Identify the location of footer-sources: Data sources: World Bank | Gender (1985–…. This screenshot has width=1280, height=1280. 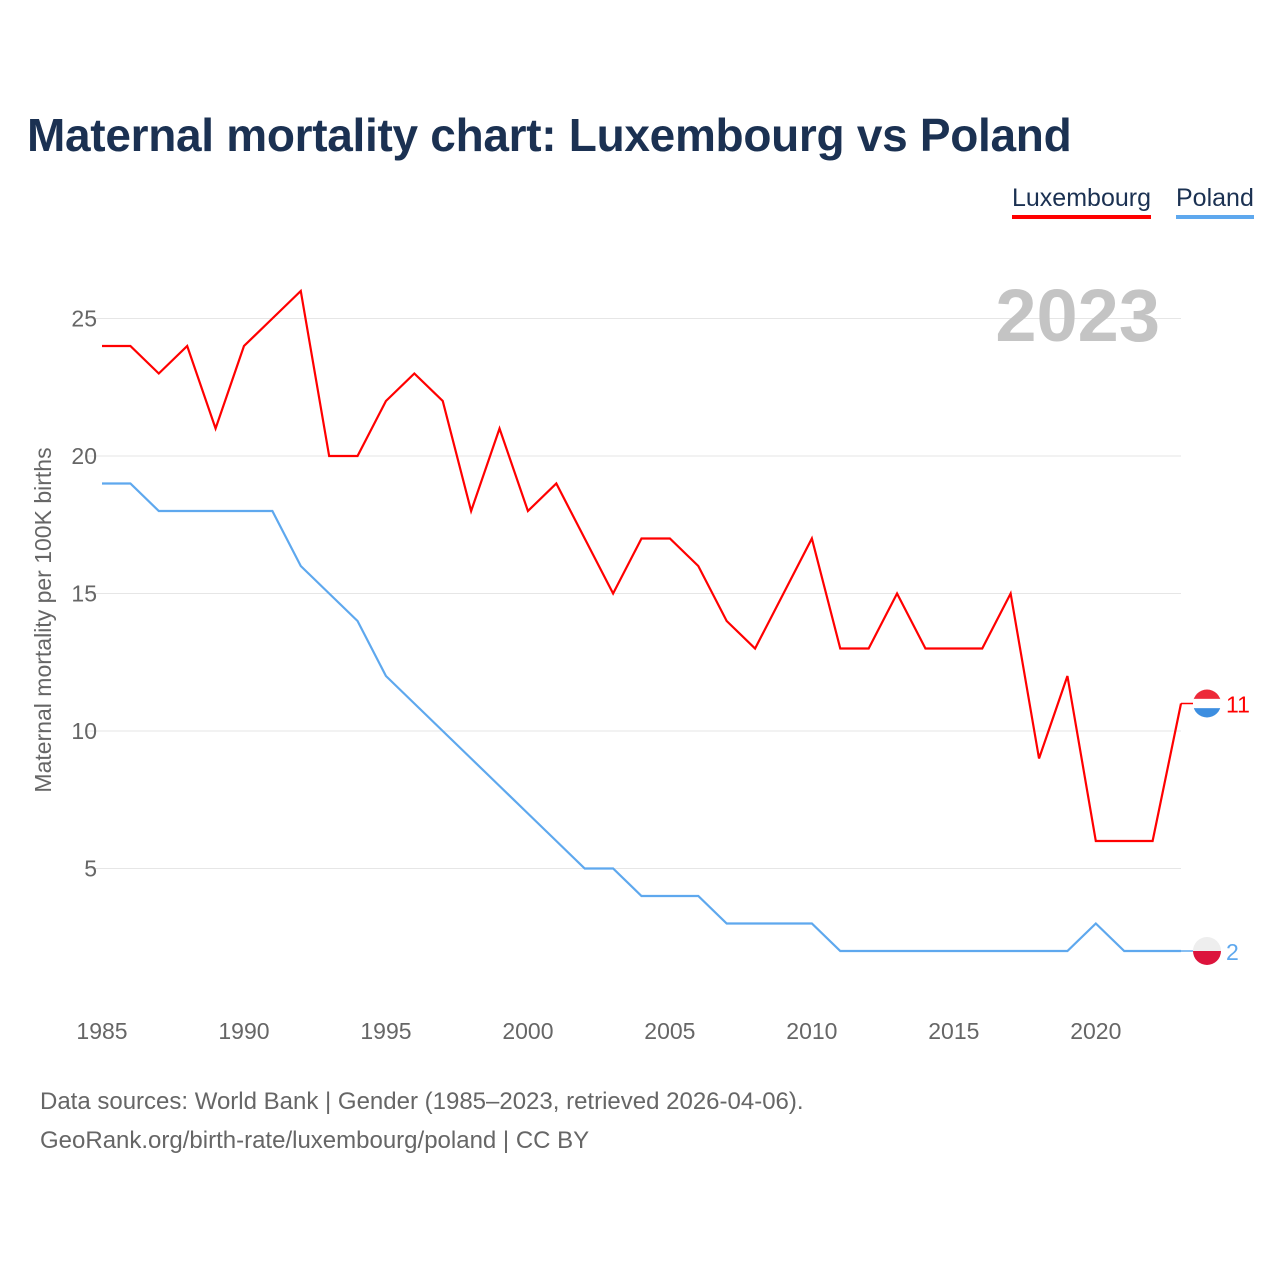
(422, 1101).